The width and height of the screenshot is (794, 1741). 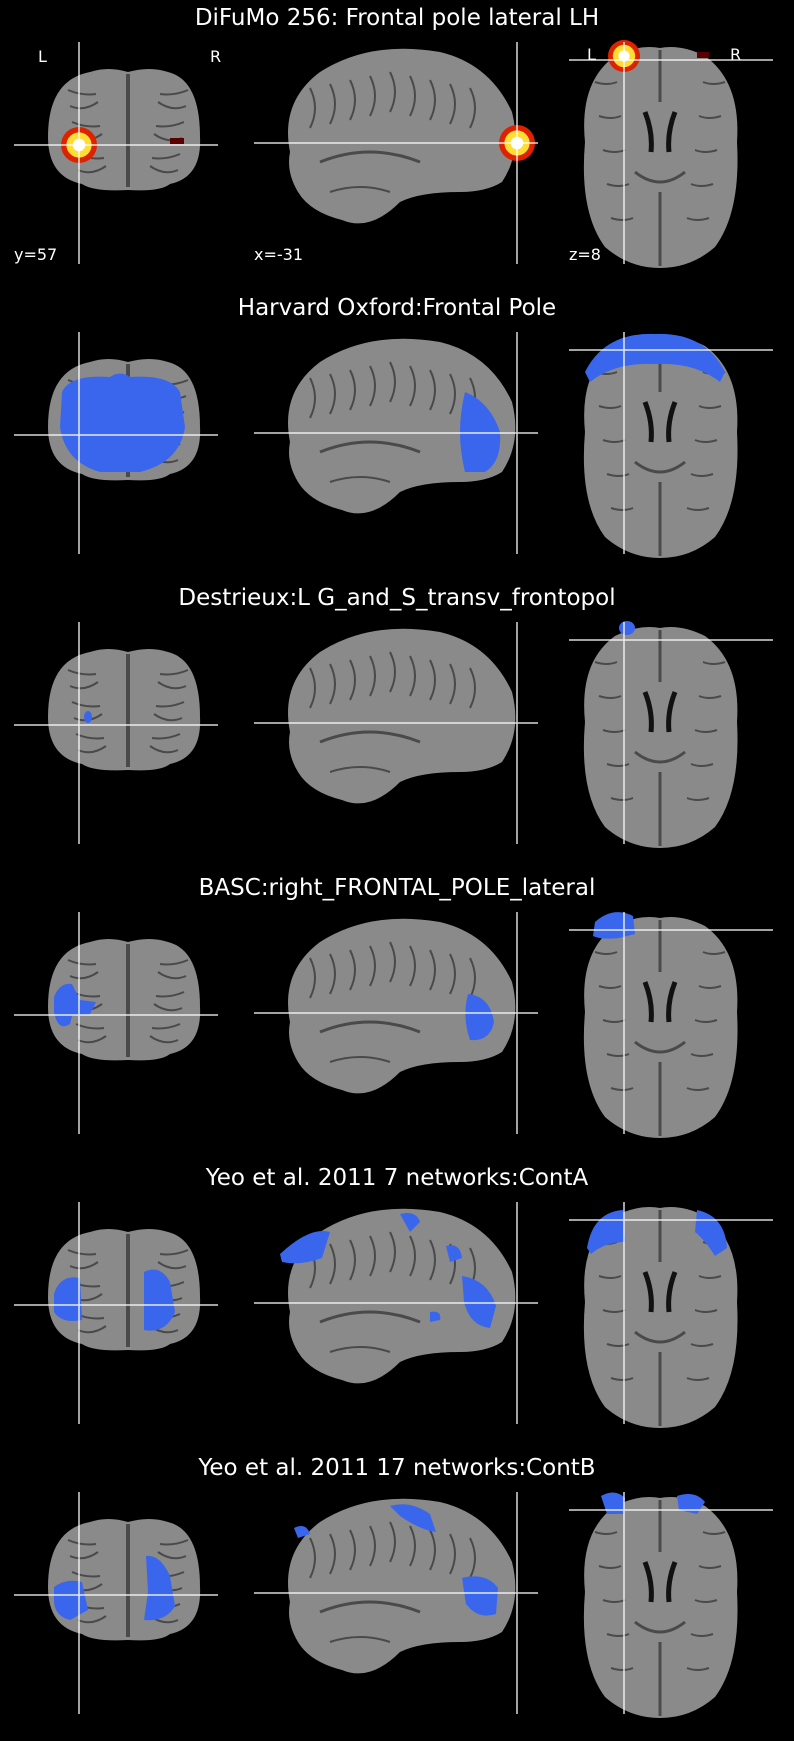 What do you see at coordinates (279, 254) in the screenshot?
I see `coordinate-label: x=-31` at bounding box center [279, 254].